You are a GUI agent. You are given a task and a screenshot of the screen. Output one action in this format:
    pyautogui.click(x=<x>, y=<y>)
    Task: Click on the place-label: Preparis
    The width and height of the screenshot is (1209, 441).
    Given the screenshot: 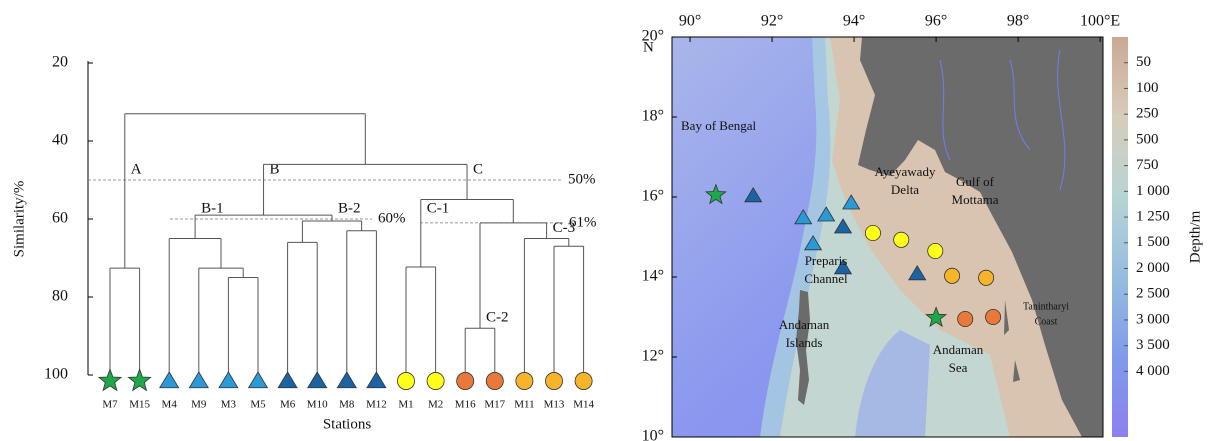 What is the action you would take?
    pyautogui.click(x=826, y=260)
    